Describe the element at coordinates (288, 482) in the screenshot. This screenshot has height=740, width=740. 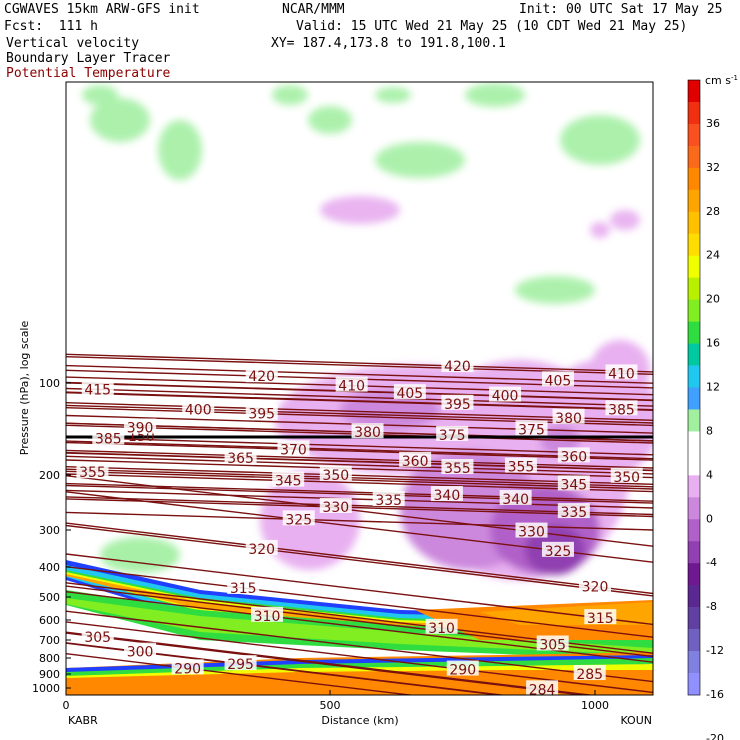
I see `theta-label-345: 345` at that location.